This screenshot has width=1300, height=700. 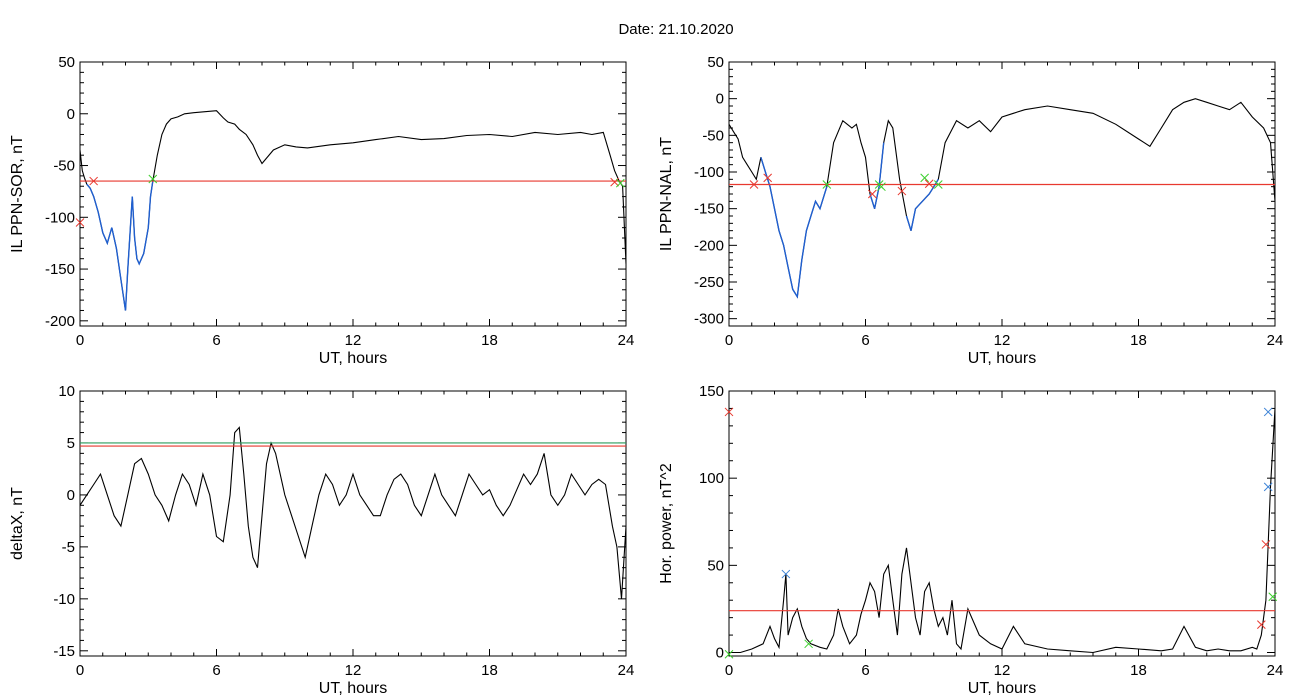 What do you see at coordinates (17, 194) in the screenshot?
I see `y-axis-label: IL PPN-SOR, nT` at bounding box center [17, 194].